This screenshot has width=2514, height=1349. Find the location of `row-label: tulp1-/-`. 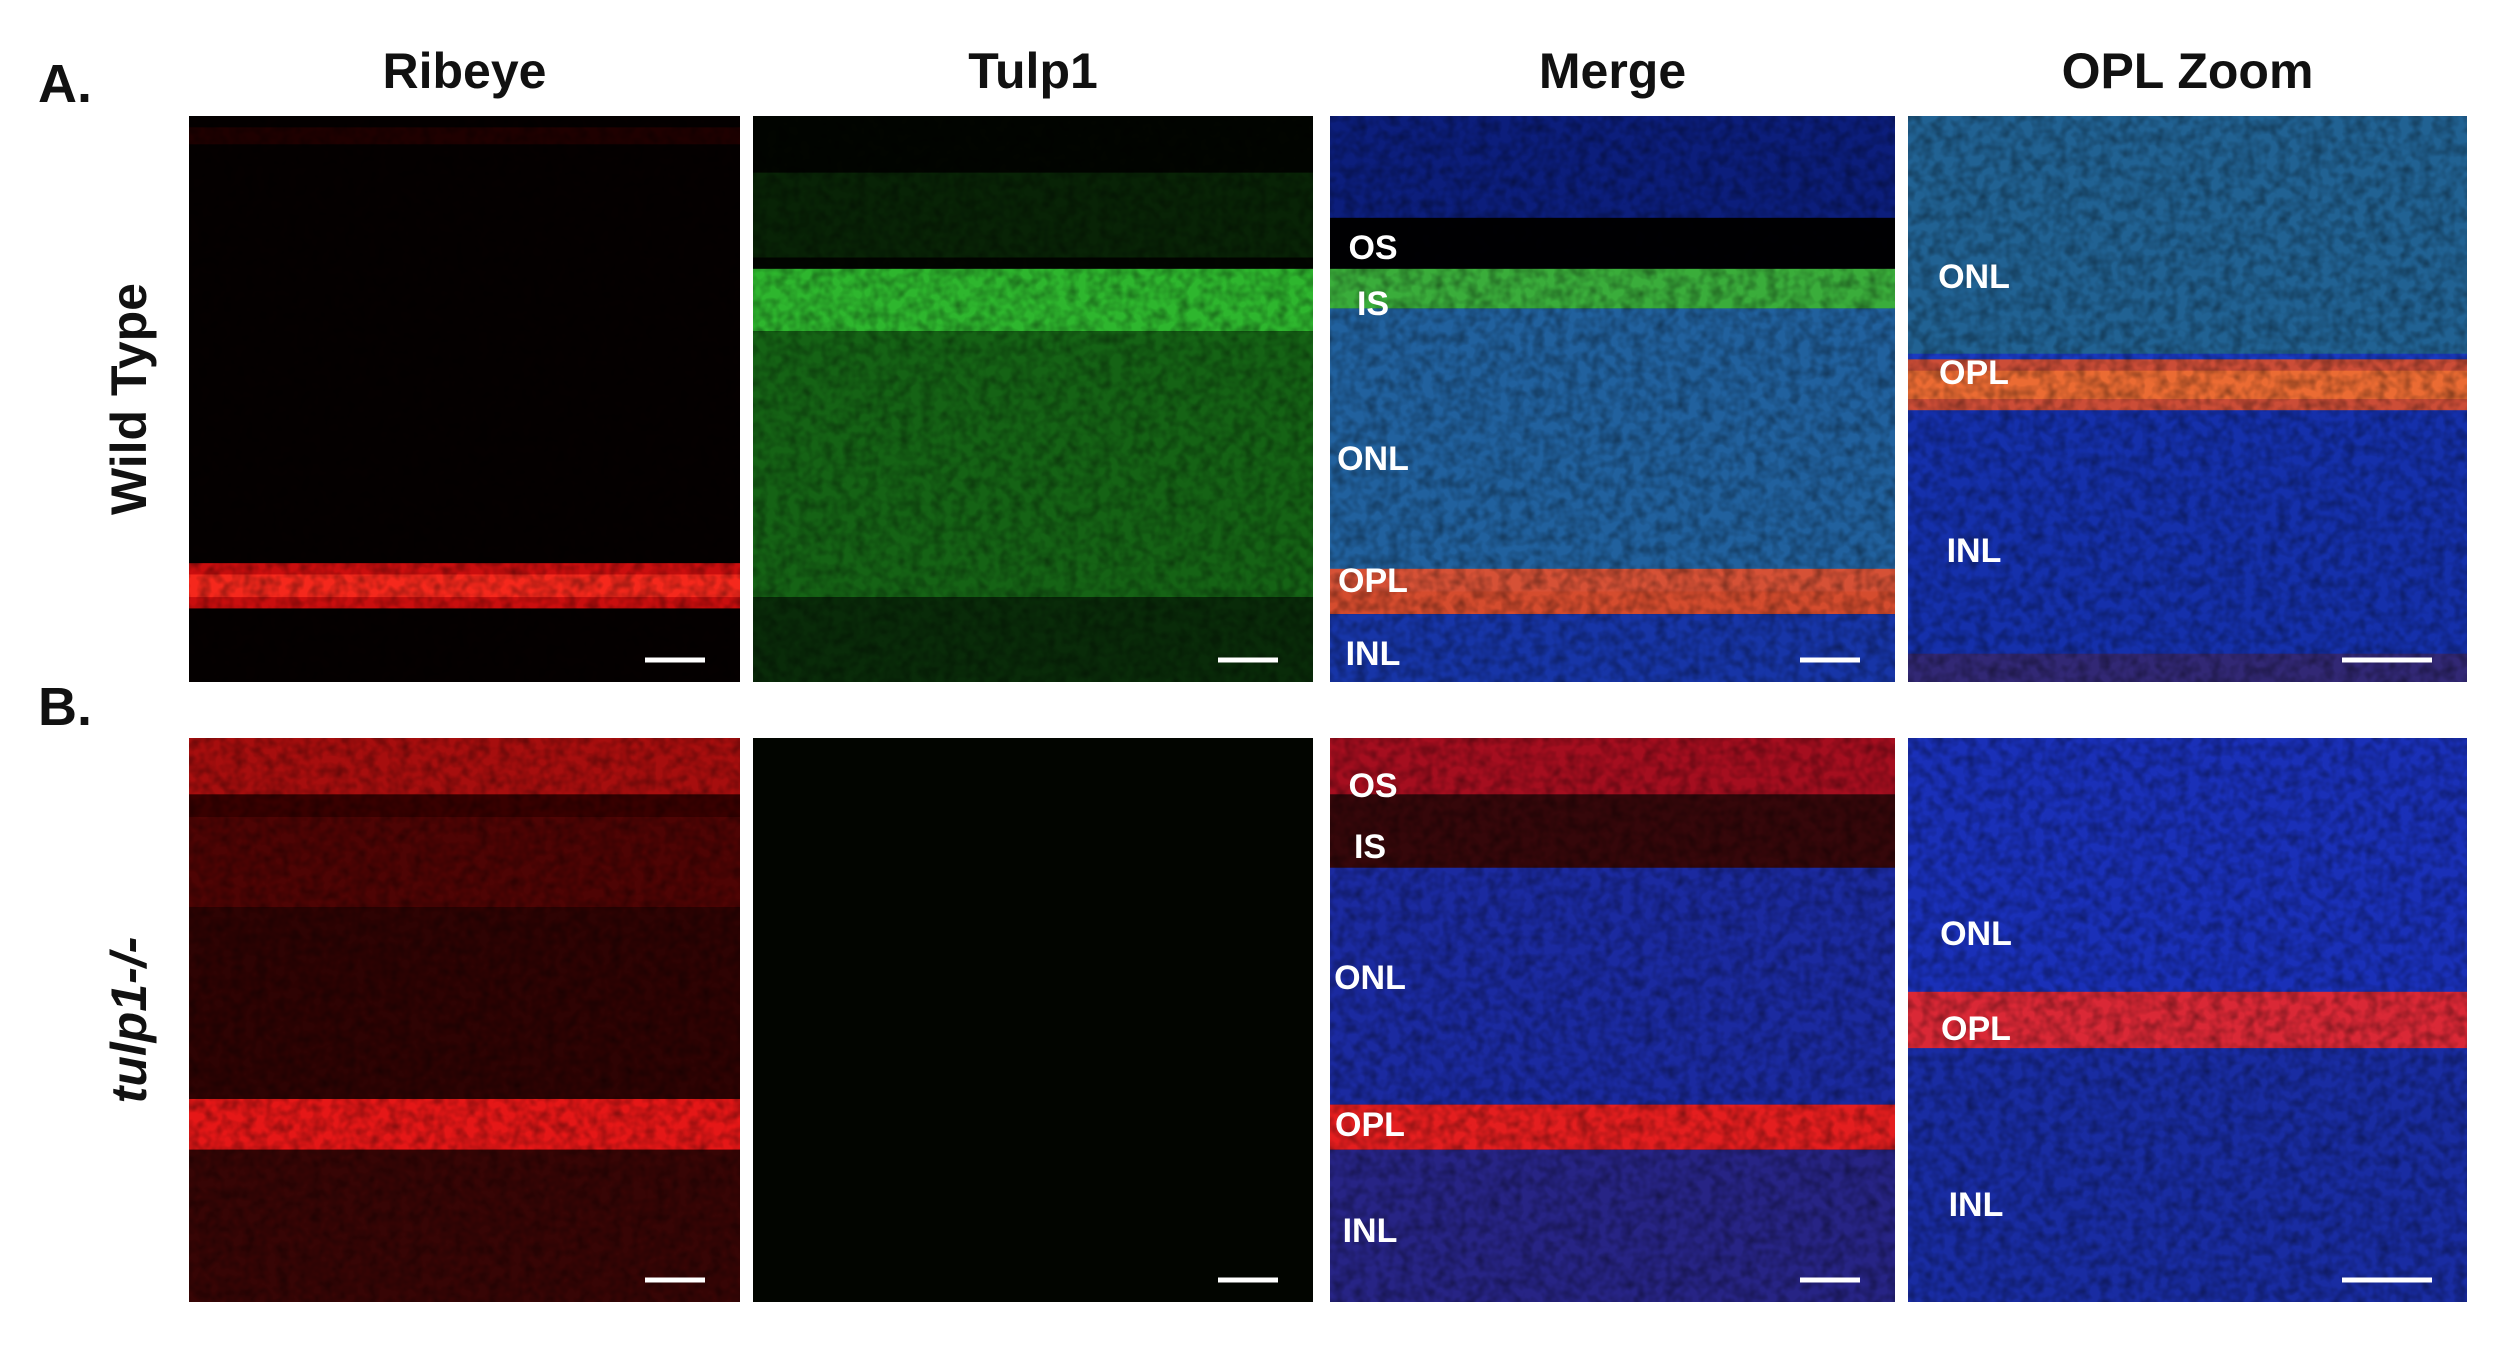

row-label: tulp1-/- is located at coordinates (129, 1020).